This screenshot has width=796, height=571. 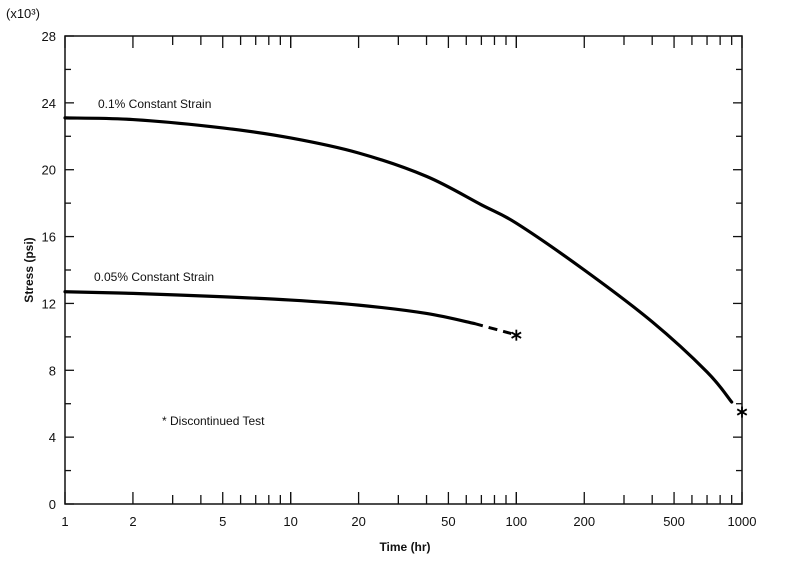 I want to click on y-tick-label: 24, so click(x=49, y=103).